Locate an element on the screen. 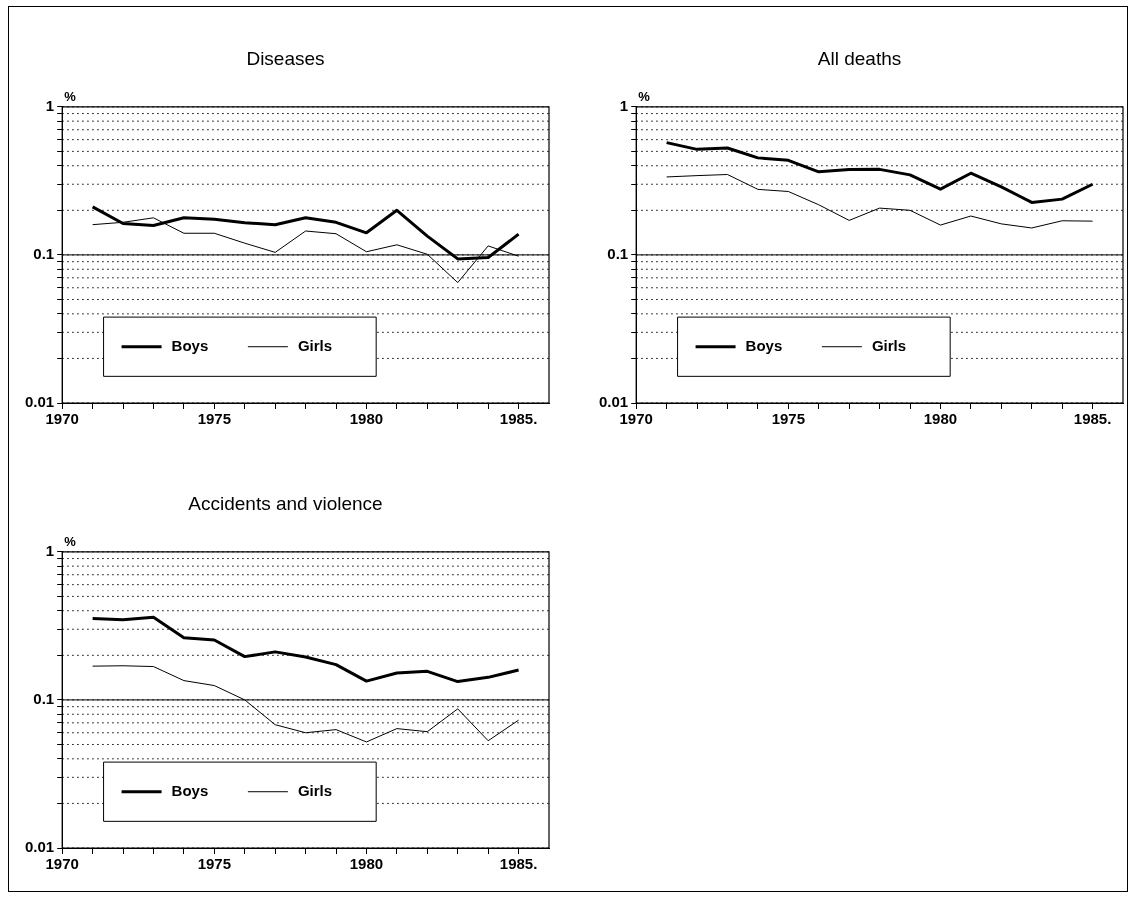  chart-title: Diseases is located at coordinates (285, 58).